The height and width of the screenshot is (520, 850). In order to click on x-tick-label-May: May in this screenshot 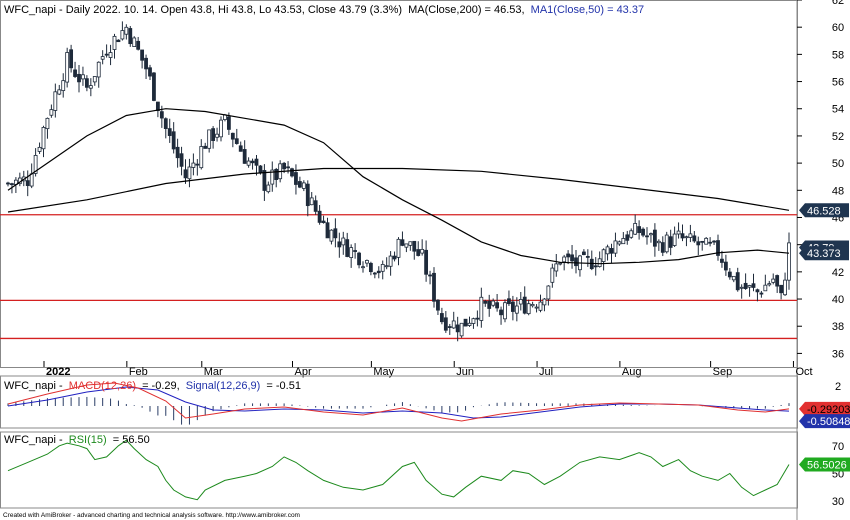, I will do `click(383, 372)`.